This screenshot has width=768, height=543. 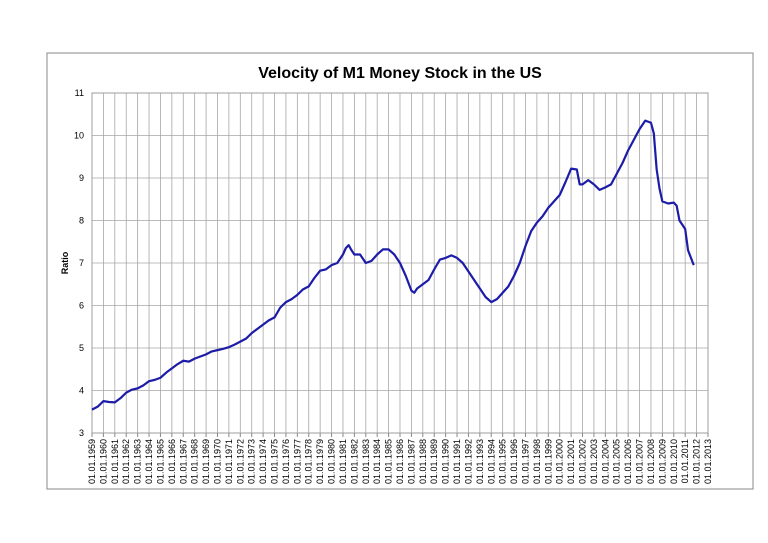 I want to click on x-tick-label: 01.01.2005, so click(x=617, y=461).